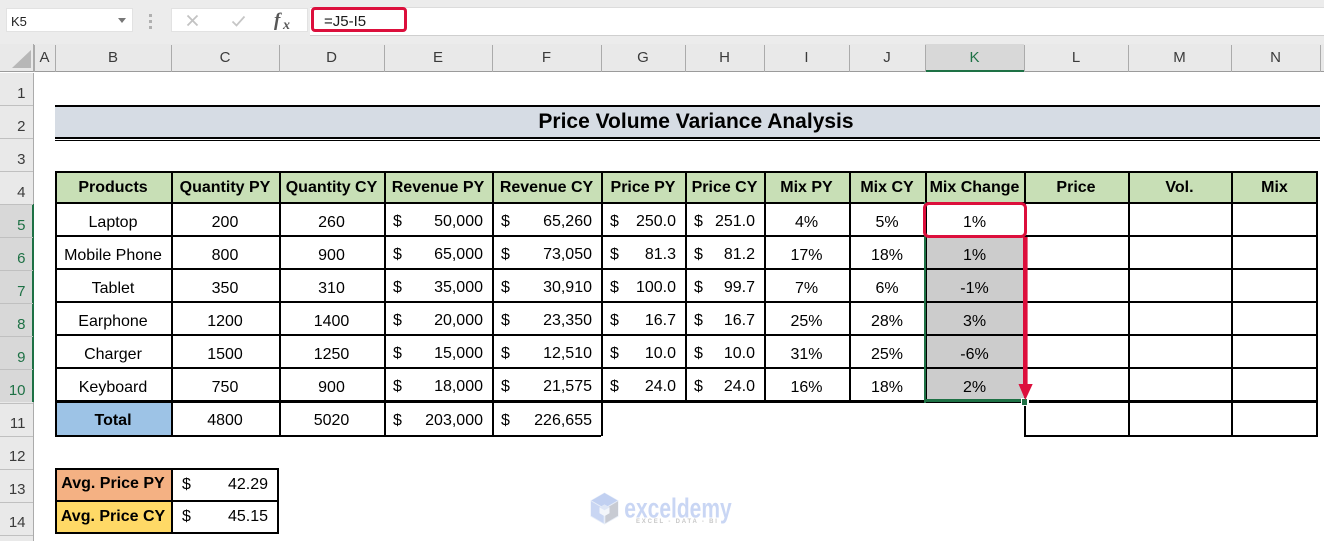 The image size is (1324, 541). What do you see at coordinates (278, 20) in the screenshot?
I see `svg-text: f` at bounding box center [278, 20].